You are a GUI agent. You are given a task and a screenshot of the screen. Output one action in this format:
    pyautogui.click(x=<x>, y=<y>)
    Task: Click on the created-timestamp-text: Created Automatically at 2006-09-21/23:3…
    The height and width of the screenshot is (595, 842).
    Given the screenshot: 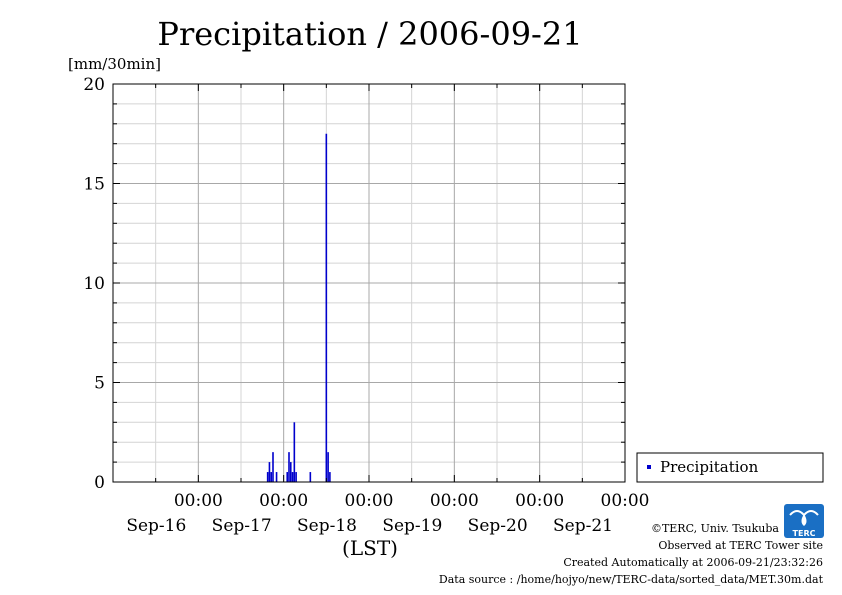 What is the action you would take?
    pyautogui.click(x=693, y=562)
    